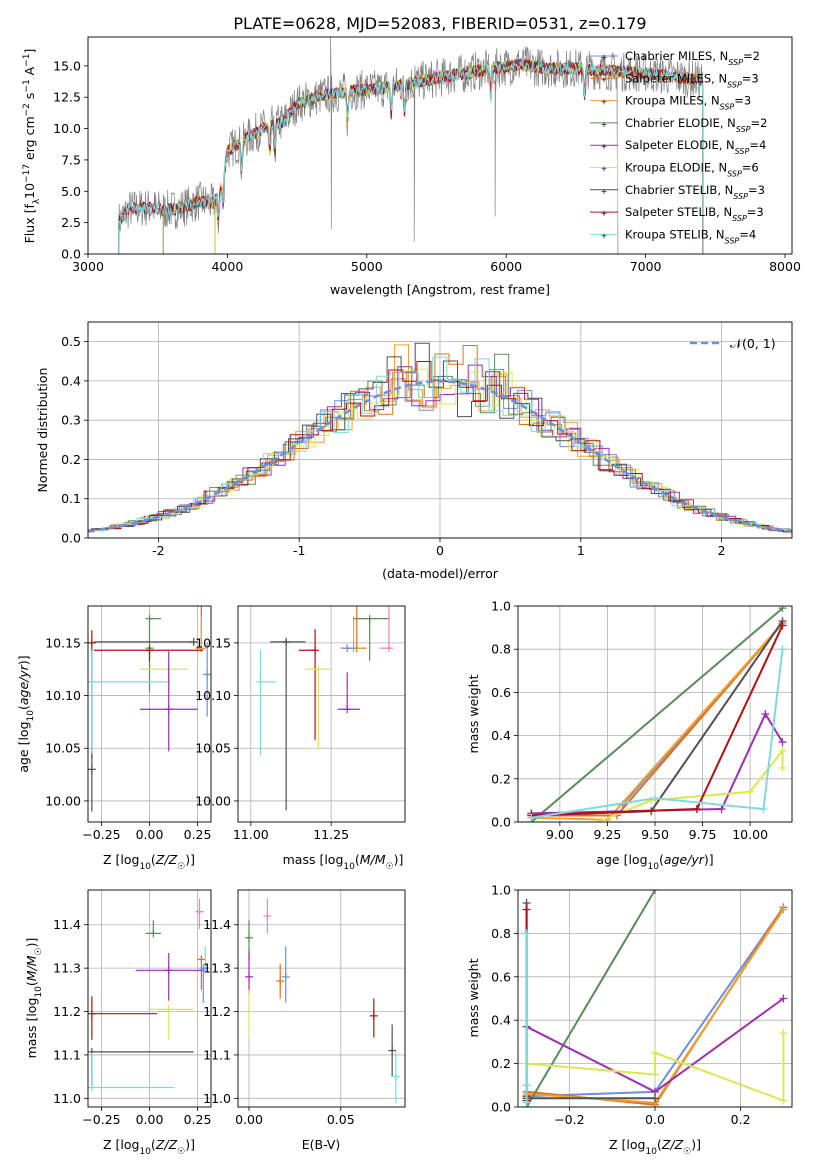  Describe the element at coordinates (680, 123) in the screenshot. I see `legend-name: Chabrier ELODIE, N` at that location.